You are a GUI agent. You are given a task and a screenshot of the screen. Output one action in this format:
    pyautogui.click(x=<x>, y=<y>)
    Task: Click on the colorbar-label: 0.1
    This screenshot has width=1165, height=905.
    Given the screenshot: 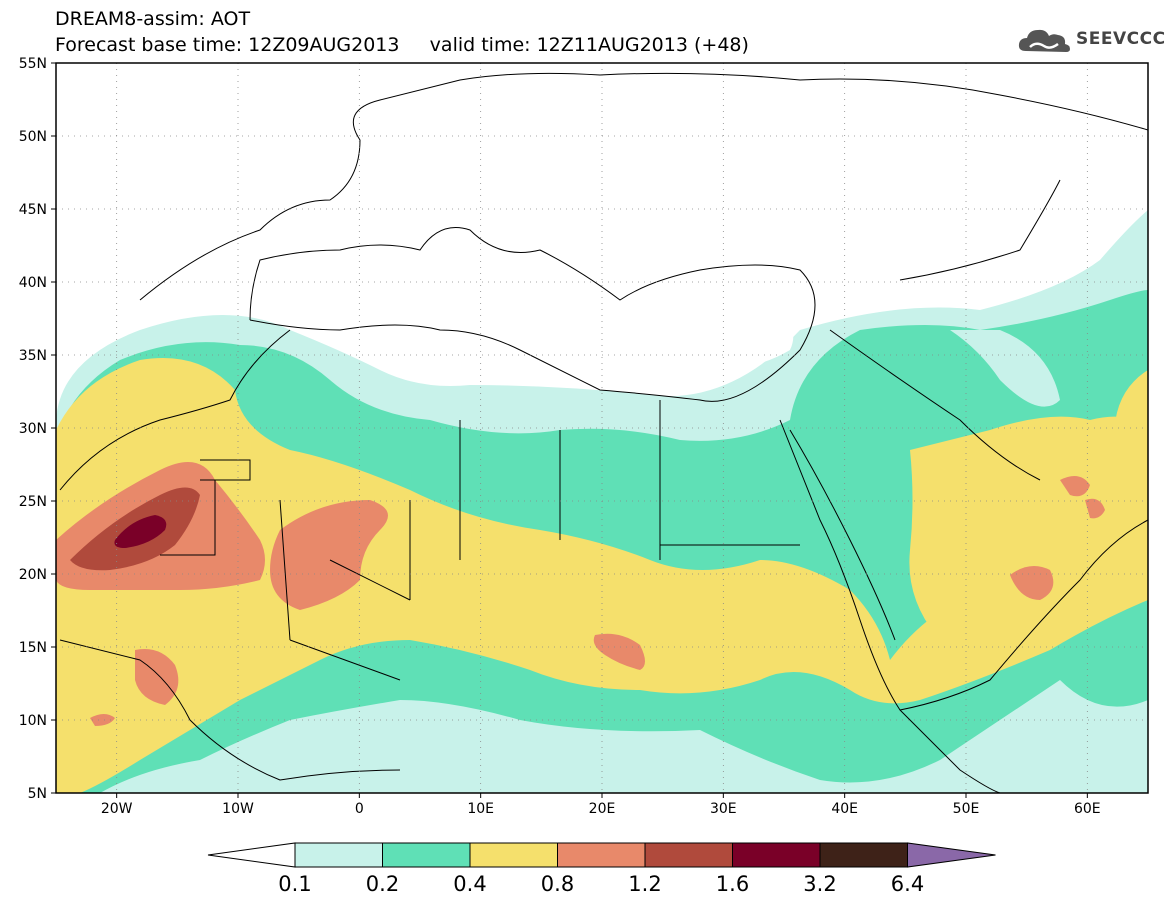 What is the action you would take?
    pyautogui.click(x=295, y=884)
    